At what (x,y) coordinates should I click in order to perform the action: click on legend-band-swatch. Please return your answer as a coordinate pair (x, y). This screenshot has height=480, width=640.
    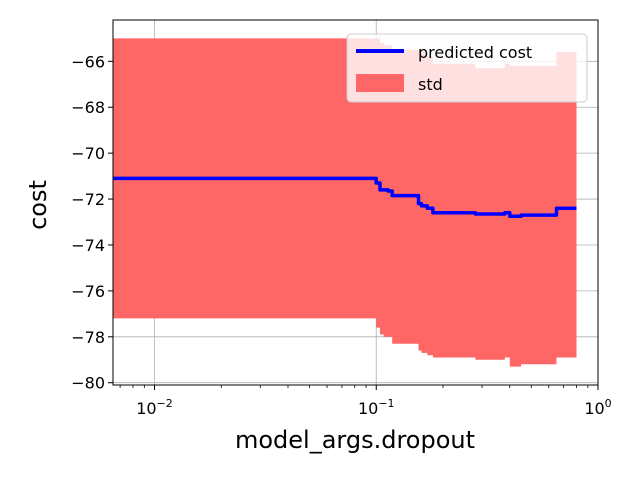
    Looking at the image, I should click on (380, 83).